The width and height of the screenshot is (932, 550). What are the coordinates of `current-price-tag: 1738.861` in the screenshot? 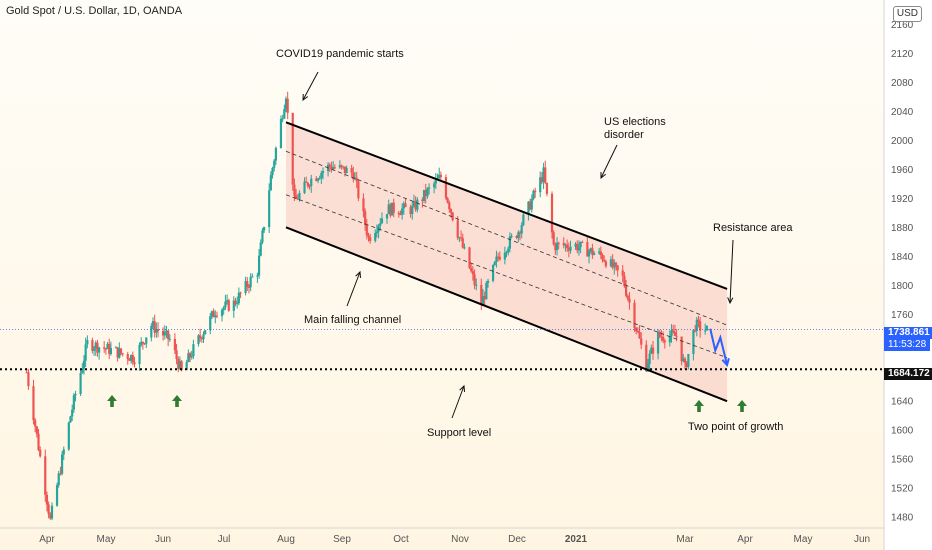 It's located at (908, 333).